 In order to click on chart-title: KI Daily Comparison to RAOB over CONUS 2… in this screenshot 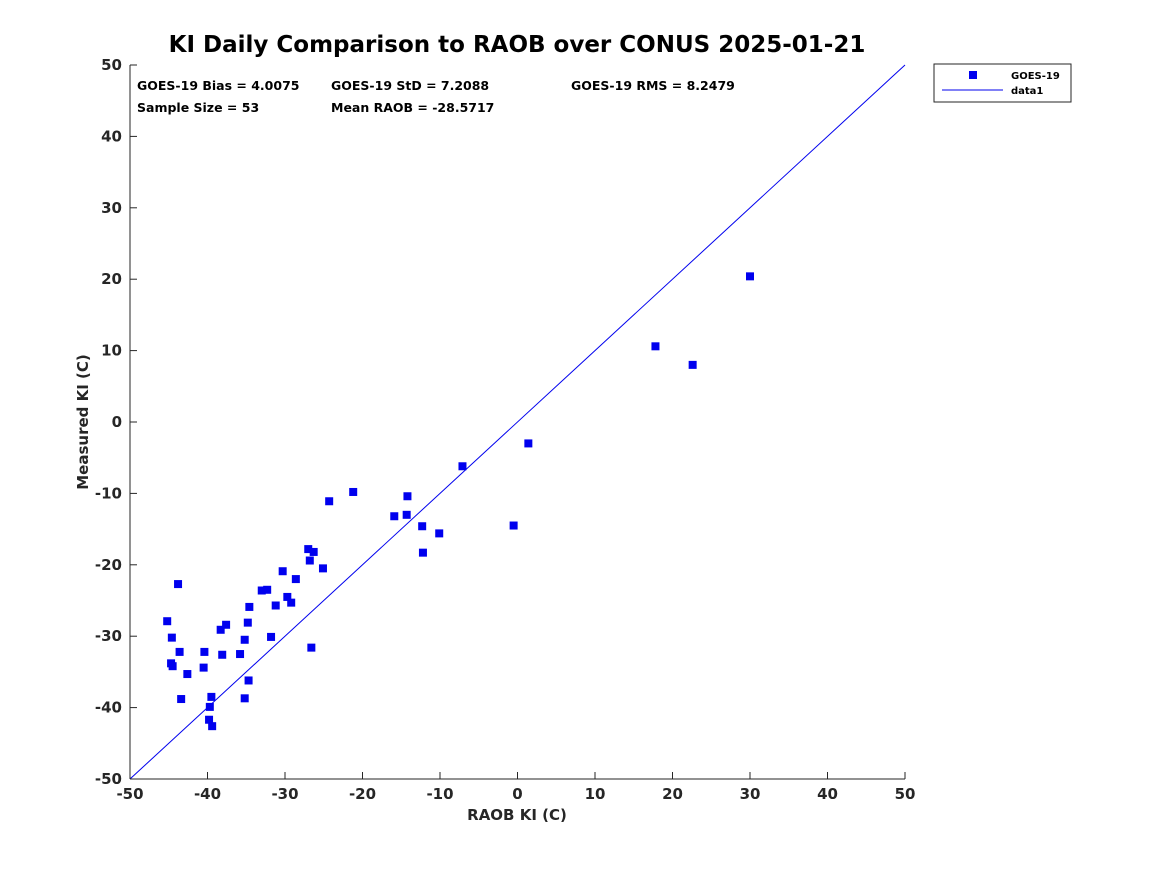, I will do `click(517, 45)`.